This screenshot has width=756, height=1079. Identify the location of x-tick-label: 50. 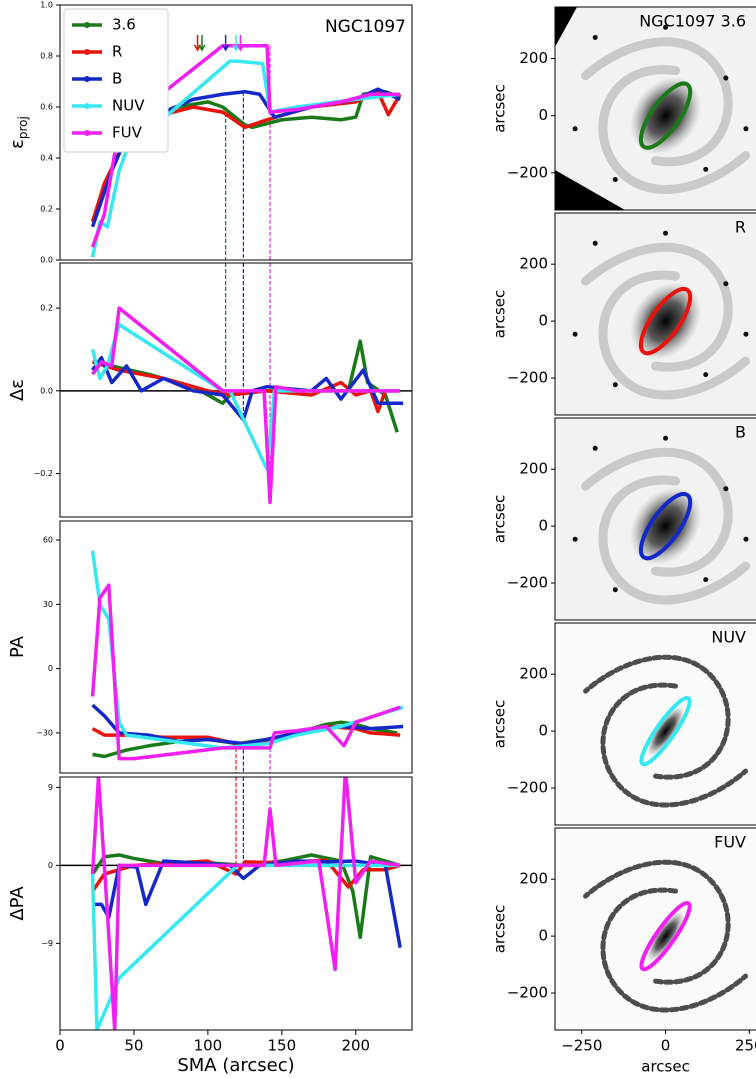
(133, 1046).